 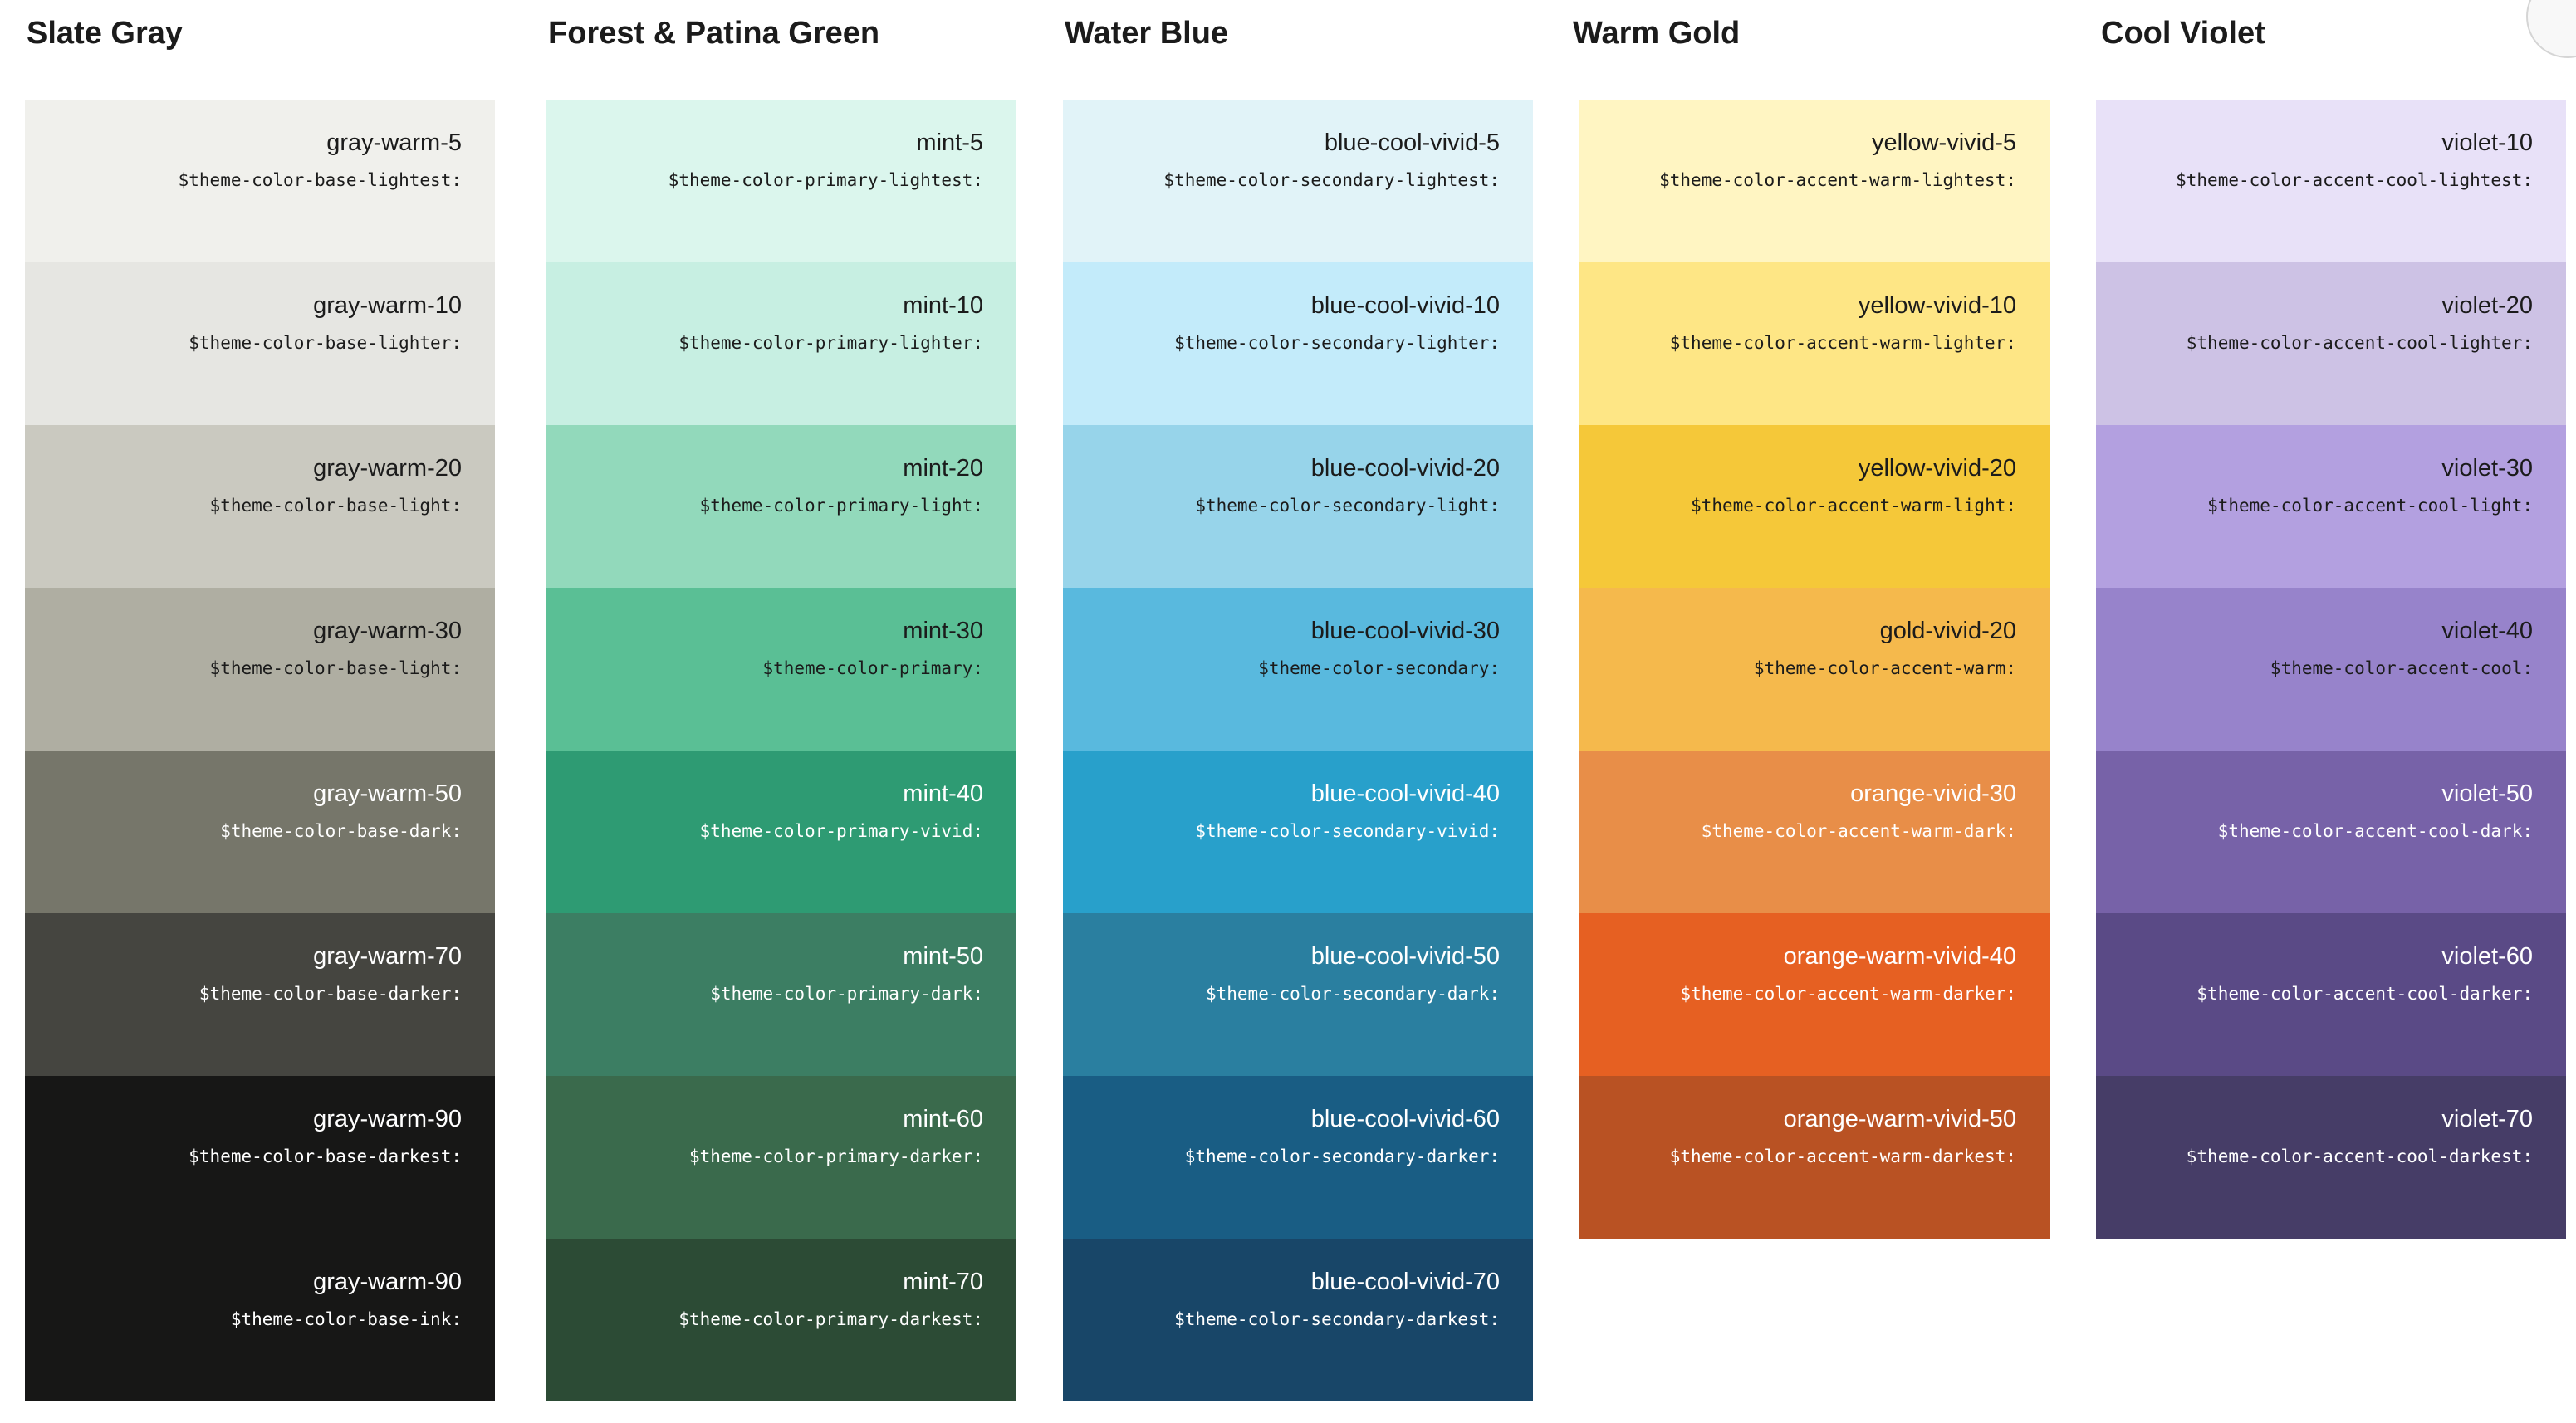 I want to click on color-swatch: mint-5 $theme-color-primary-lightest:, so click(x=781, y=181).